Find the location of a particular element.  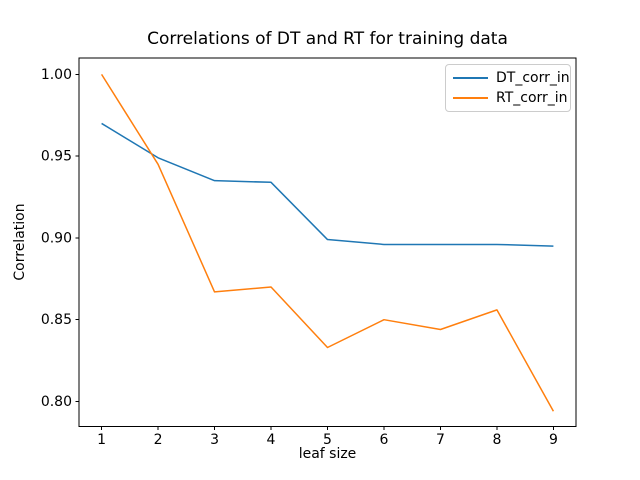

x-tick-label: 9 is located at coordinates (553, 440).